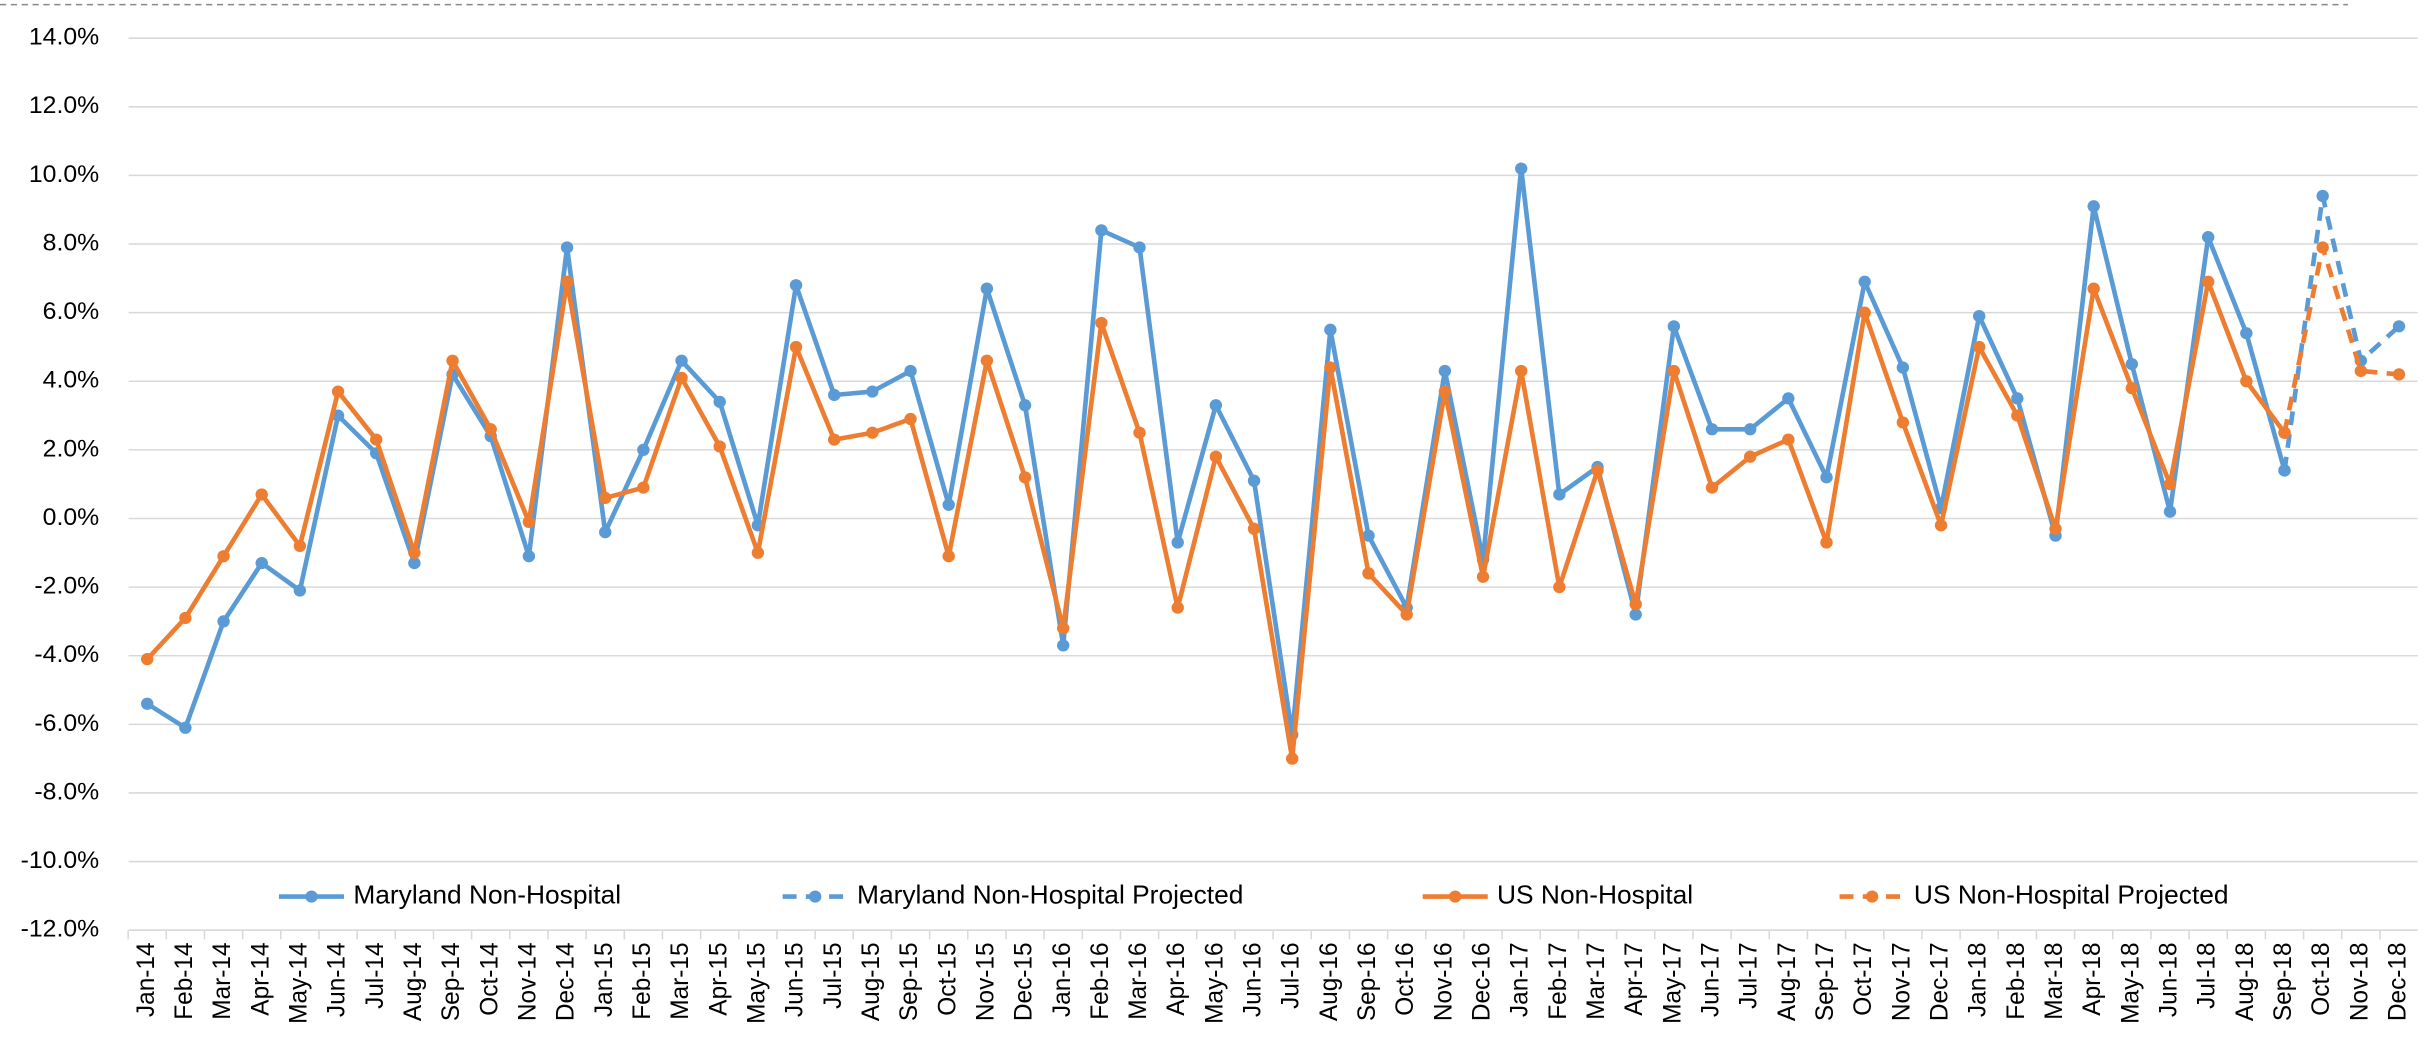 The image size is (2430, 1060). What do you see at coordinates (794, 979) in the screenshot?
I see `x-tick-label: Jun-15` at bounding box center [794, 979].